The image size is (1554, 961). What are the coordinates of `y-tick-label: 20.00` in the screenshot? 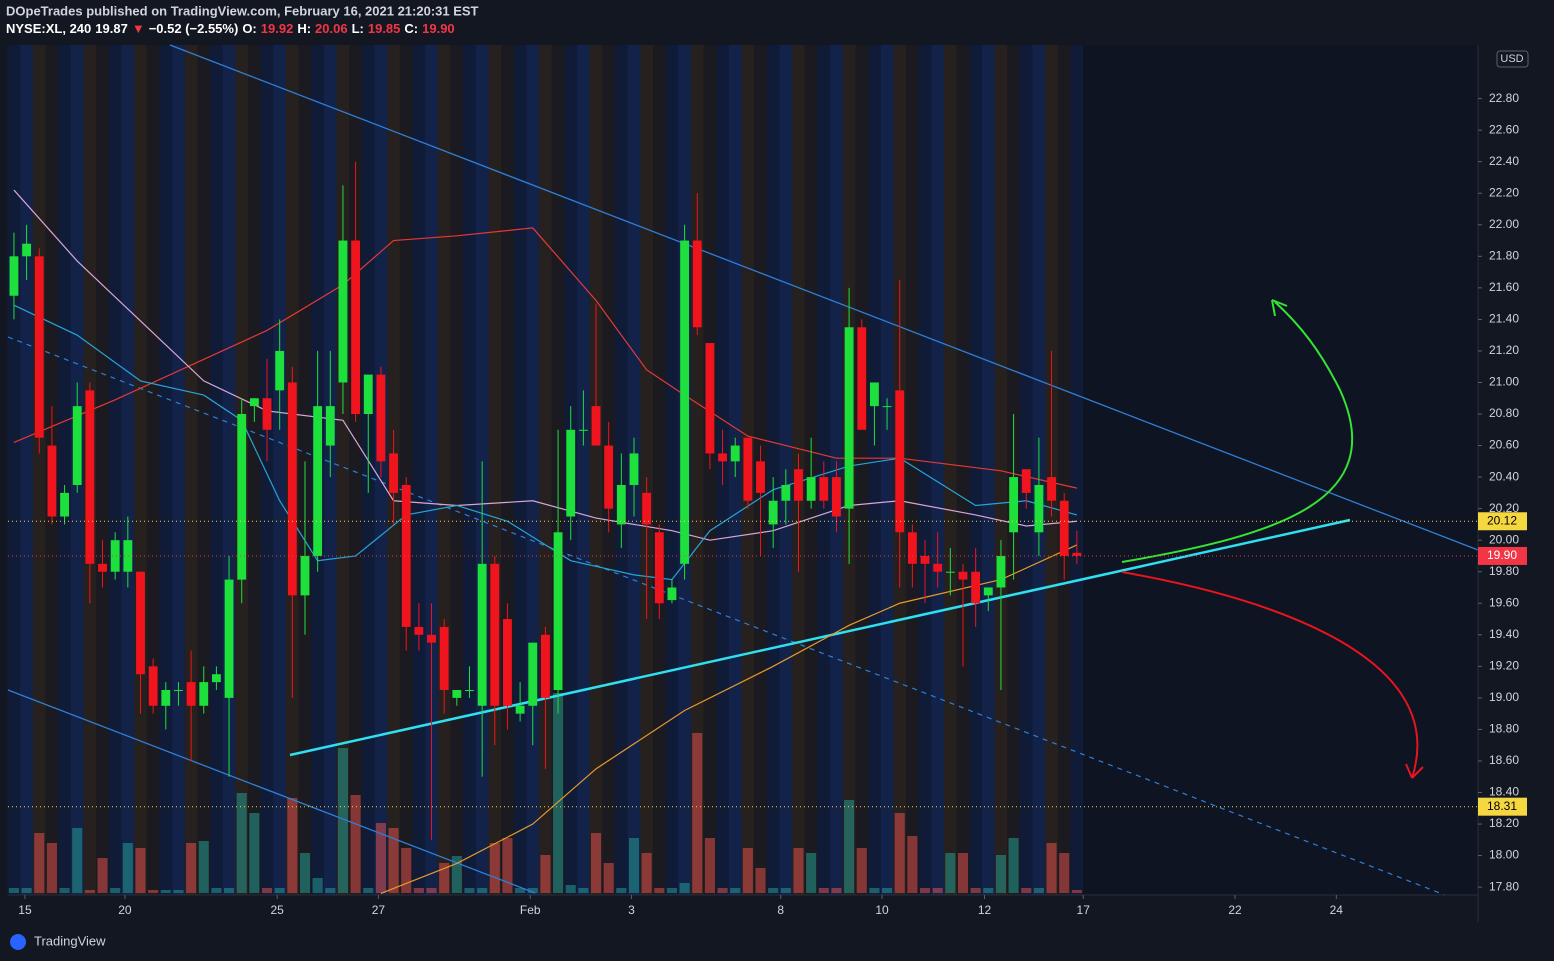 It's located at (1504, 539).